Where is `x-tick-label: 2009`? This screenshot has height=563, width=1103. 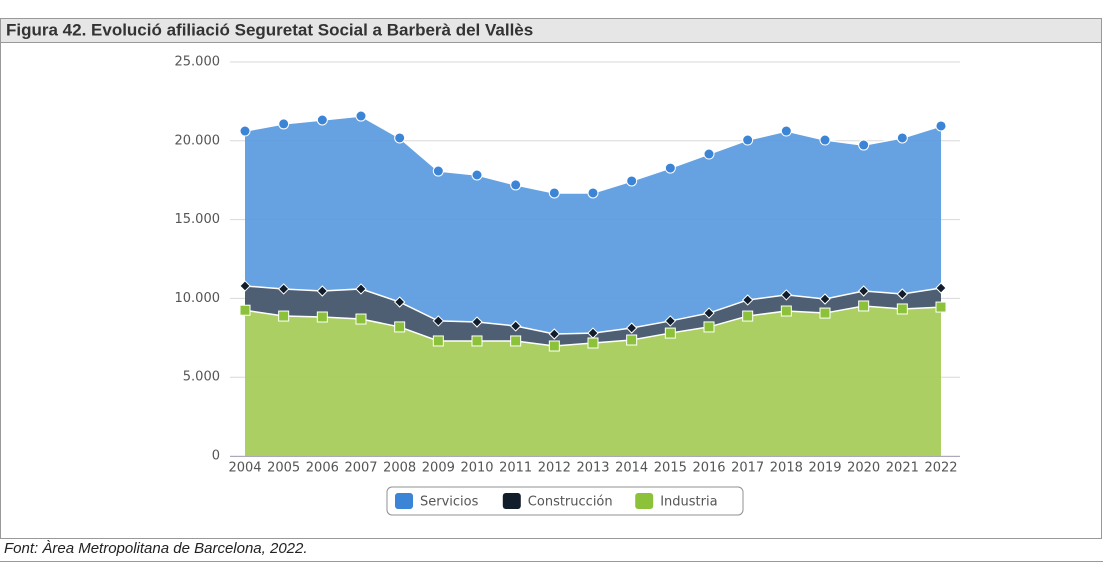 x-tick-label: 2009 is located at coordinates (438, 468).